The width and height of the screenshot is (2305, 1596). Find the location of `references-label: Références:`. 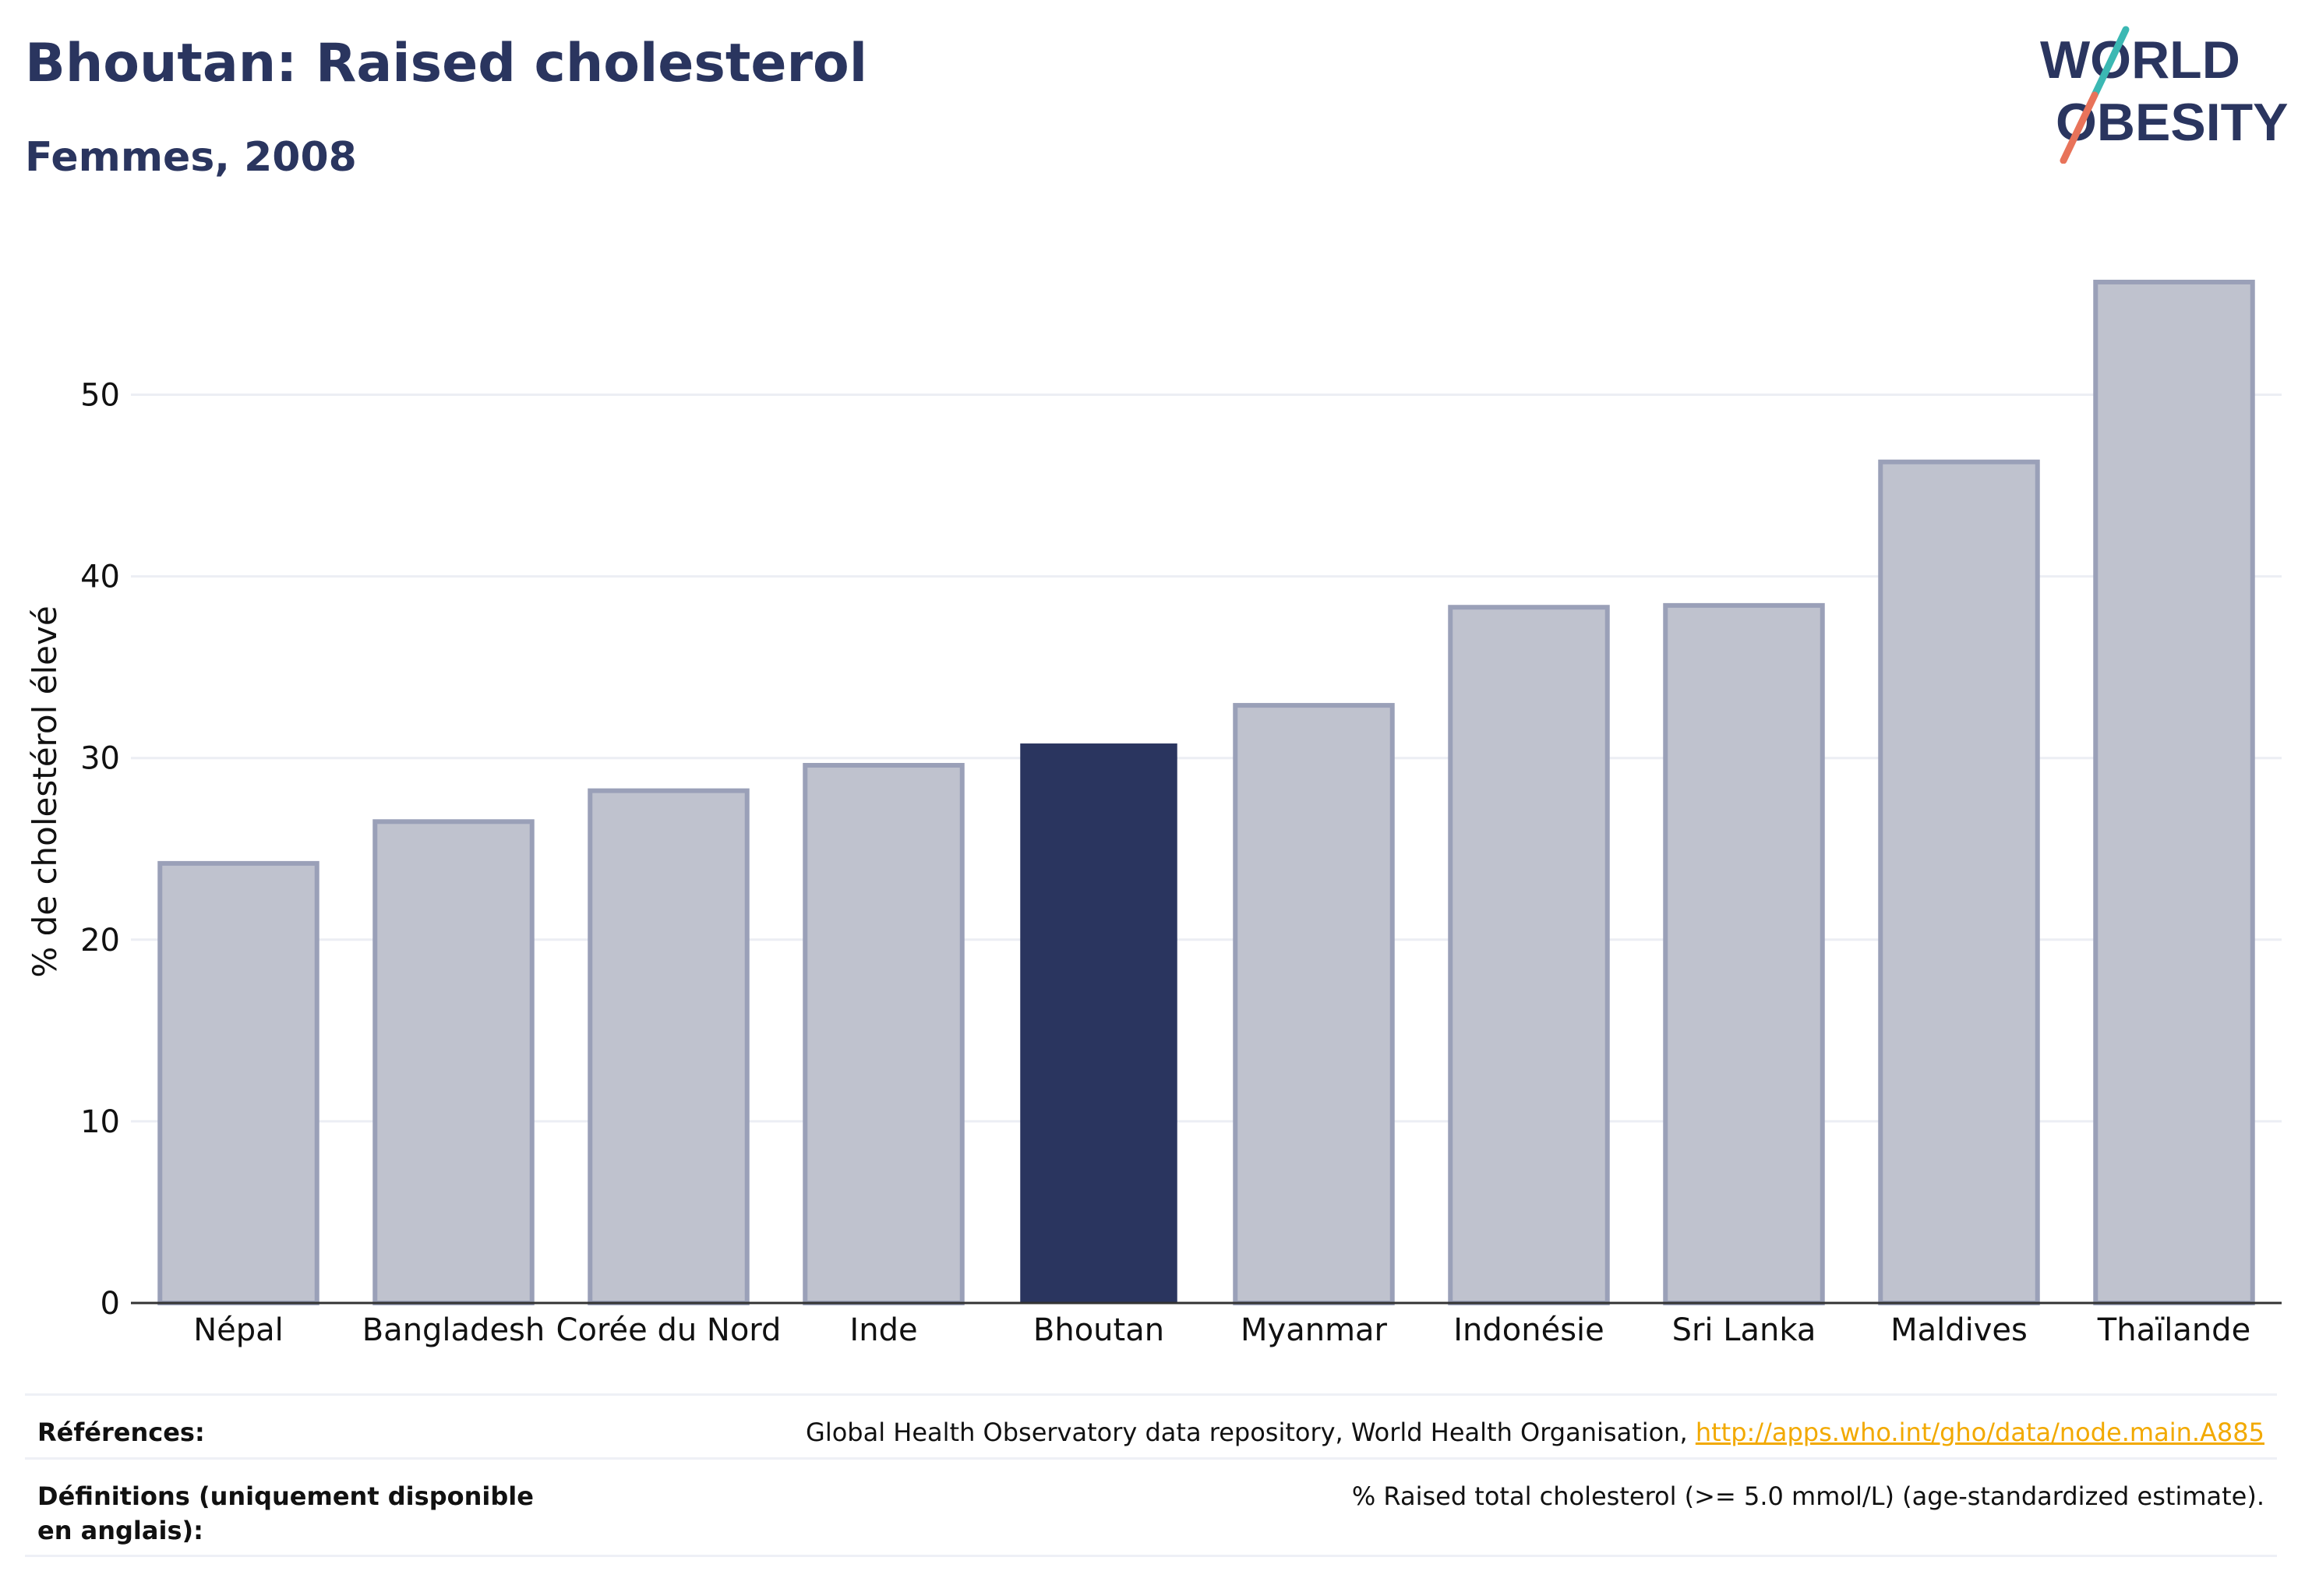

references-label: Références: is located at coordinates (121, 1432).